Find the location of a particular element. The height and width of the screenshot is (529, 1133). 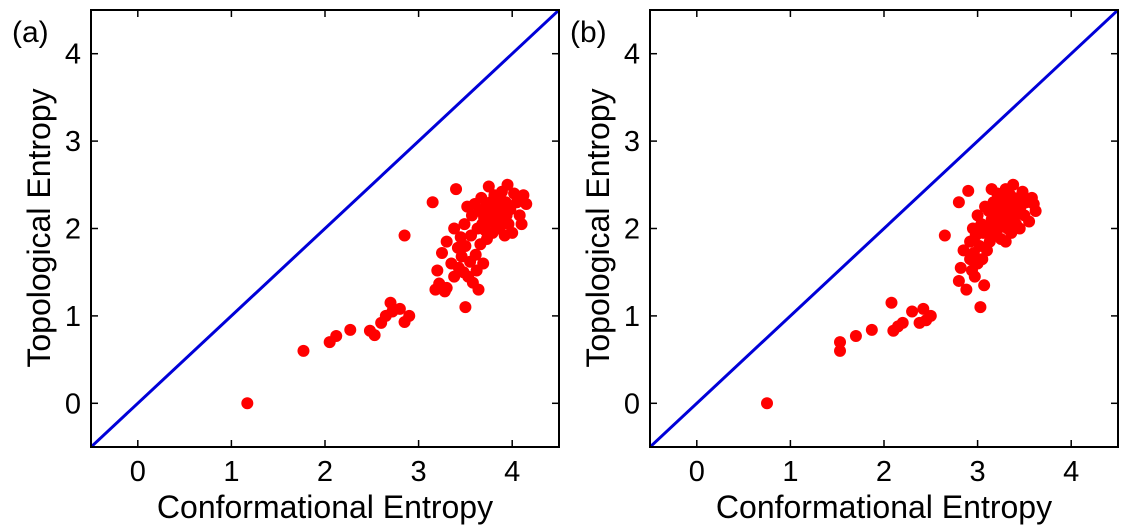

panel-label: (a) is located at coordinates (30, 32).